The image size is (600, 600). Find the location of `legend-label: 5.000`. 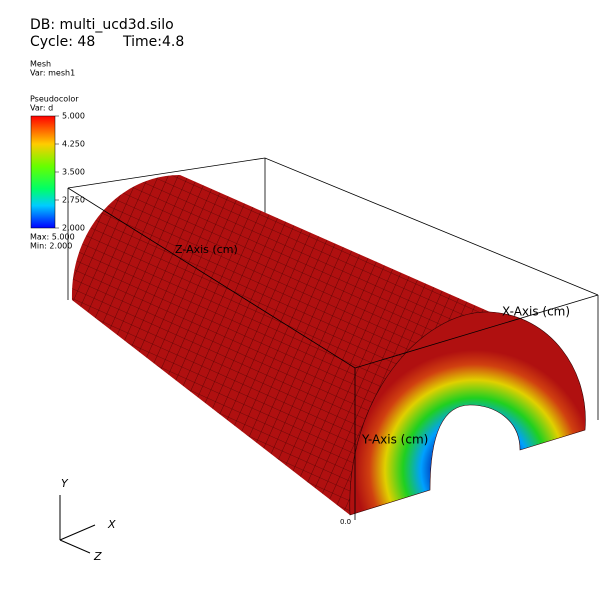

legend-label: 5.000 is located at coordinates (73, 116).